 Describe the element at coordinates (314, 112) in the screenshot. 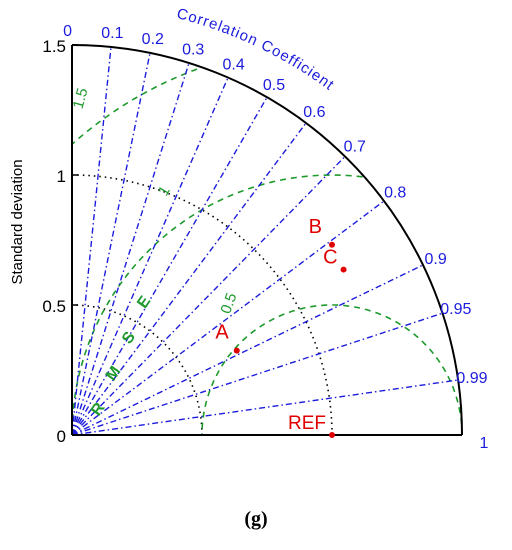

I see `correlation-tick-label: 0.6` at that location.